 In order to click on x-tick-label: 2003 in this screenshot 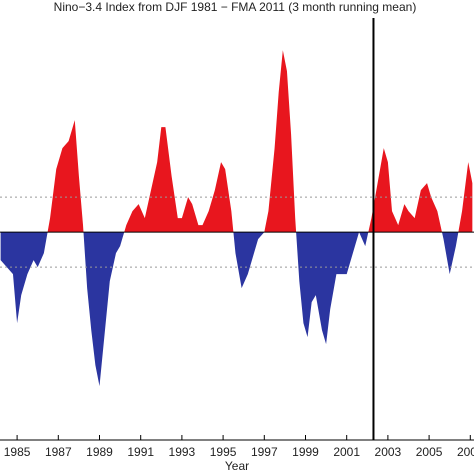, I will do `click(388, 452)`.